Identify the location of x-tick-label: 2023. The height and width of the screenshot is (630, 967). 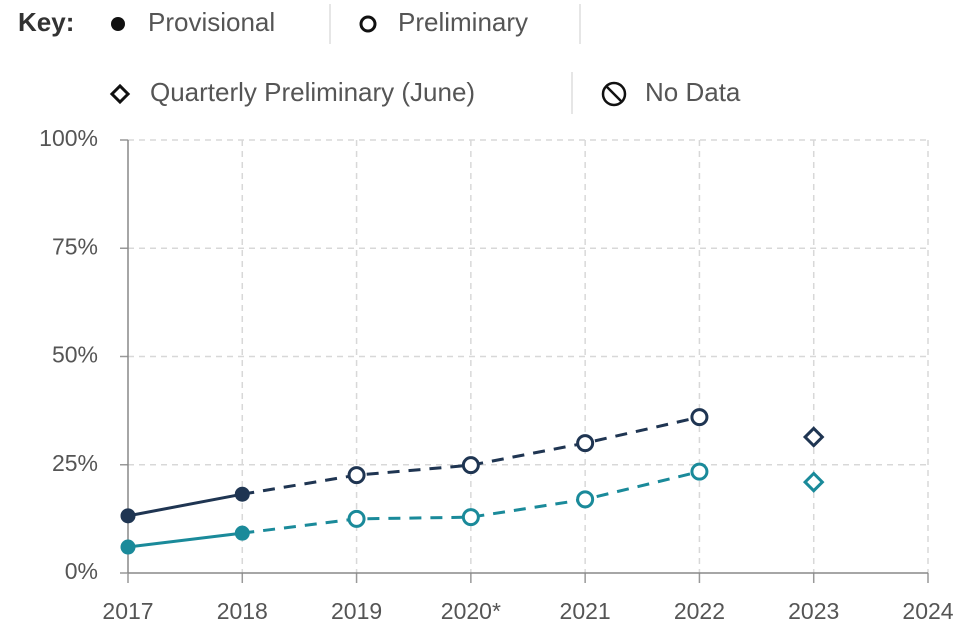
(813, 611).